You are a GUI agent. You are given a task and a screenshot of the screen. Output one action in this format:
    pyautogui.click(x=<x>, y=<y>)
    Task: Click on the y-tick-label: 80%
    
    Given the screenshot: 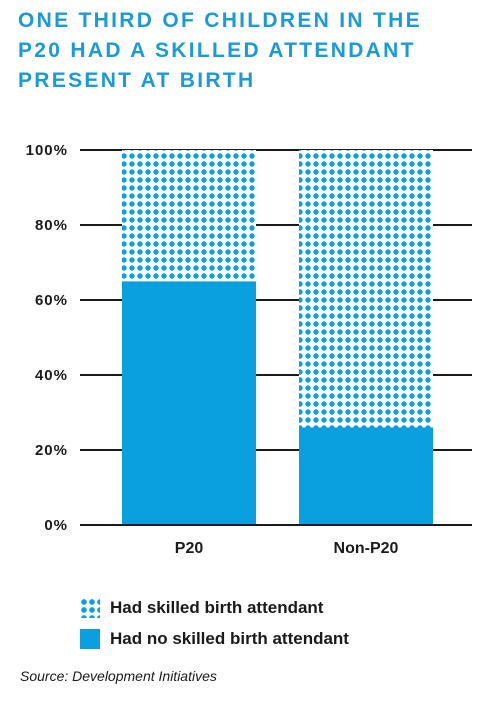 What is the action you would take?
    pyautogui.click(x=51, y=225)
    